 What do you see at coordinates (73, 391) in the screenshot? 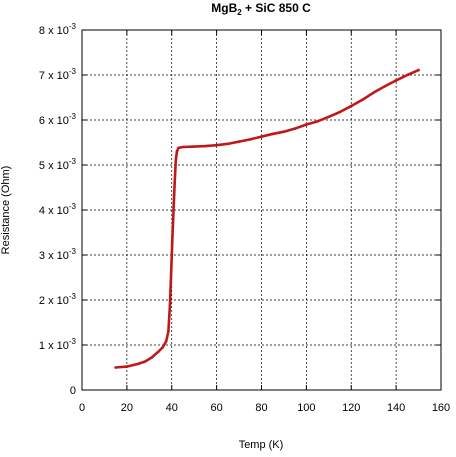
I see `y-tick-label: 0` at bounding box center [73, 391].